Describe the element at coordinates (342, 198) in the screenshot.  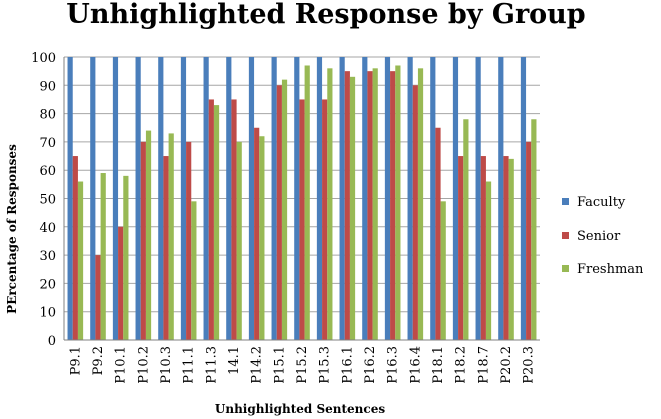
I see `bar-faculty-P16.1` at that location.